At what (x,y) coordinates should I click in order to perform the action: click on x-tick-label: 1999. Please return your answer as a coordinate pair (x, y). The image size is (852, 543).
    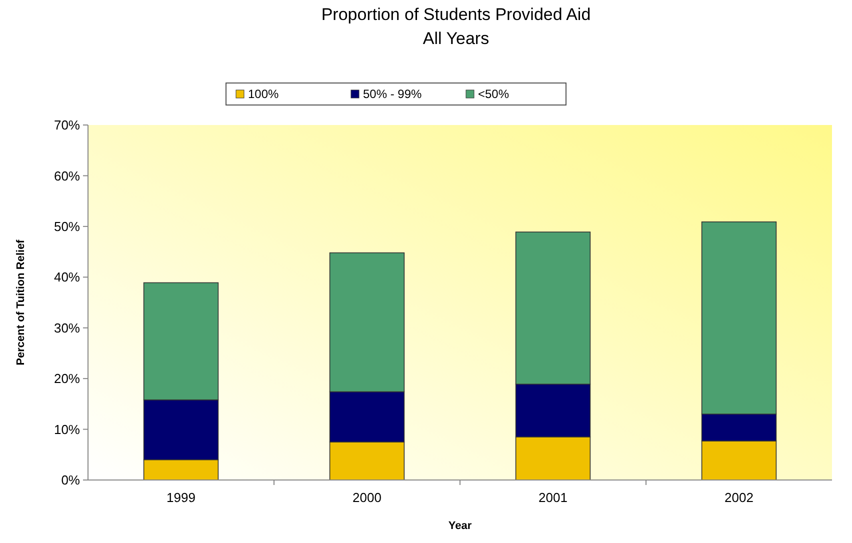
    Looking at the image, I should click on (181, 497).